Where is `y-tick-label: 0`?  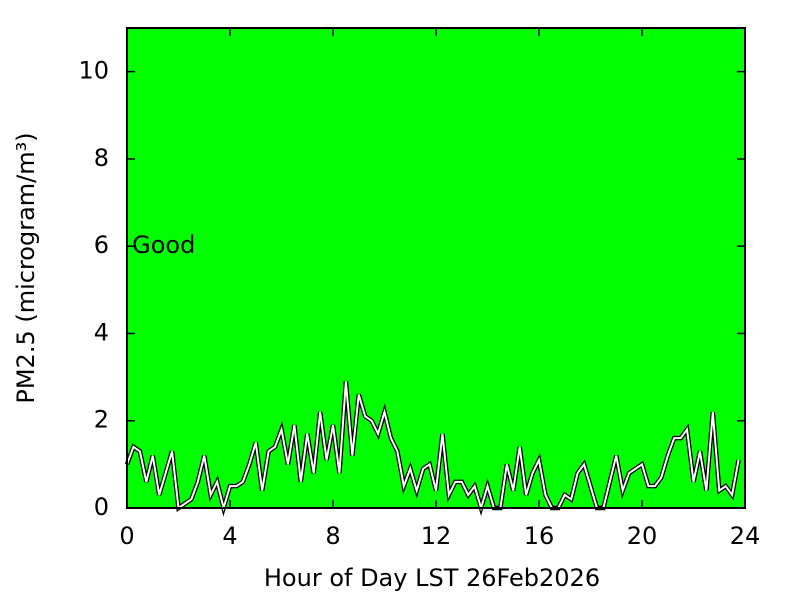
y-tick-label: 0 is located at coordinates (101, 507).